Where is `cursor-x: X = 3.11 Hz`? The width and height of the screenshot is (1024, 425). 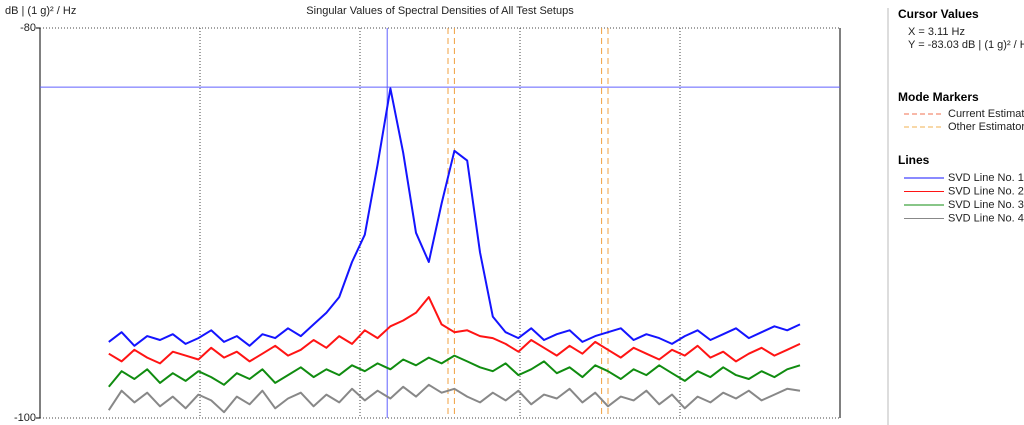
cursor-x: X = 3.11 Hz is located at coordinates (936, 32).